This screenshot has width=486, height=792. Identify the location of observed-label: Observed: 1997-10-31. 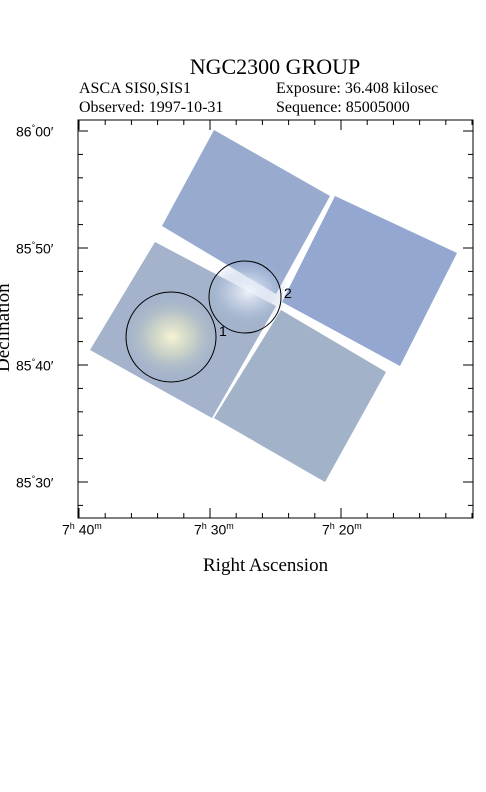
(151, 107).